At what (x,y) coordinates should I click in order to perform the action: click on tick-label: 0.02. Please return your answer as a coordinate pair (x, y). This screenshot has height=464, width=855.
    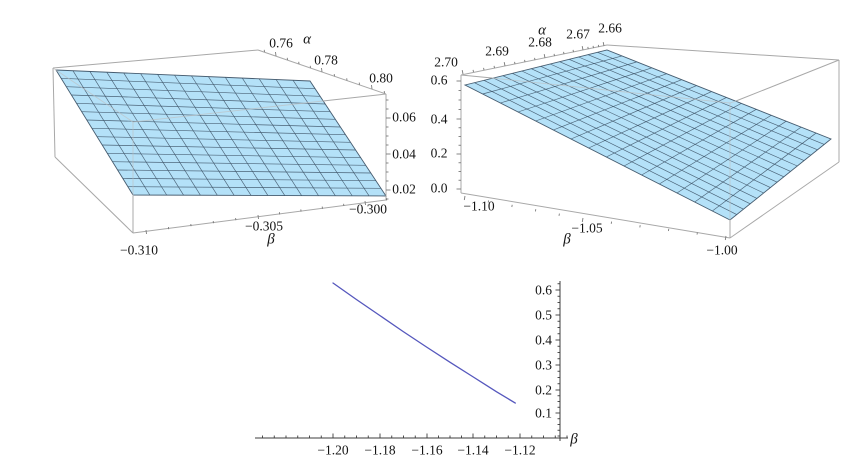
    Looking at the image, I should click on (404, 188).